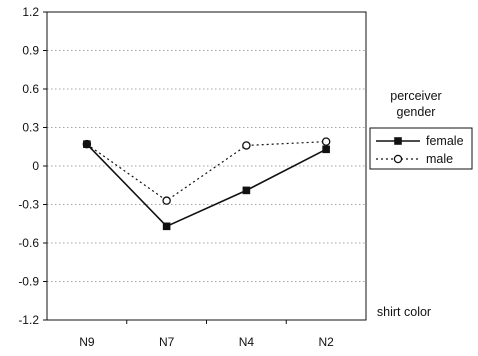  What do you see at coordinates (28, 205) in the screenshot?
I see `y-tick-label: -0.3` at bounding box center [28, 205].